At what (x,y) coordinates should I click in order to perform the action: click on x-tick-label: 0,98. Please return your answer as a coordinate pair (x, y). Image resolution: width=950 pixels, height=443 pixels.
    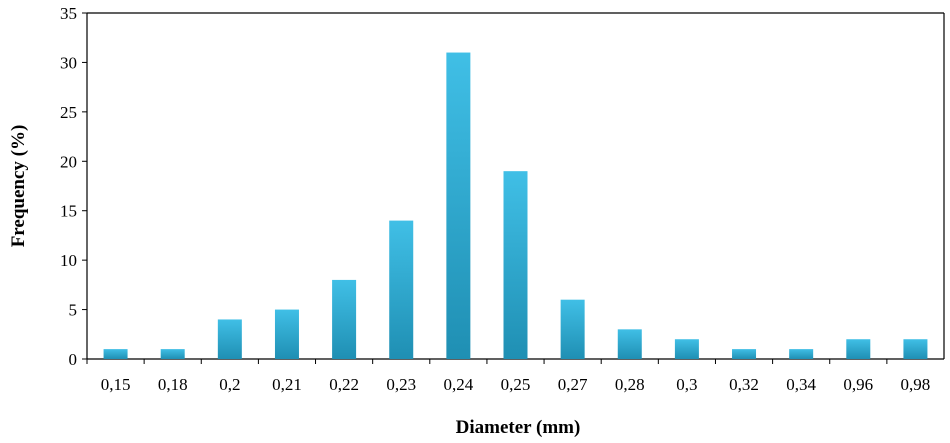
    Looking at the image, I should click on (916, 384).